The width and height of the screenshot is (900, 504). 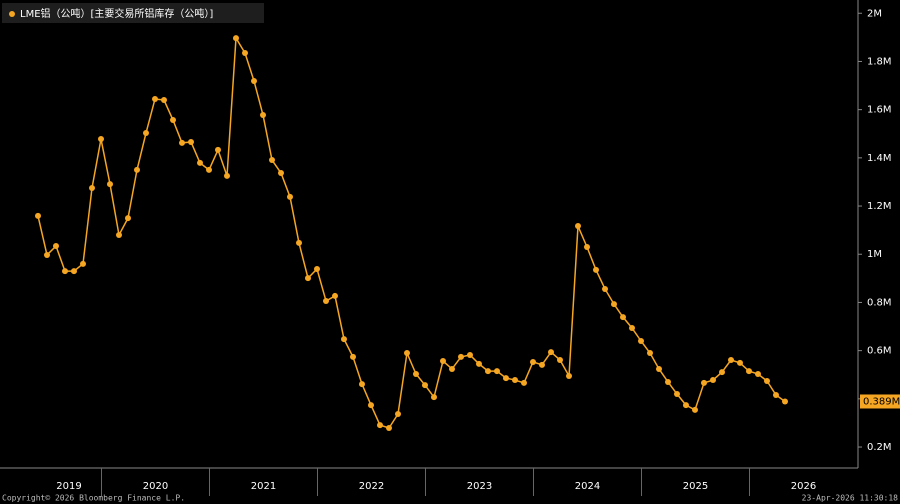 I want to click on y-tick-label: 0.2M, so click(x=879, y=447).